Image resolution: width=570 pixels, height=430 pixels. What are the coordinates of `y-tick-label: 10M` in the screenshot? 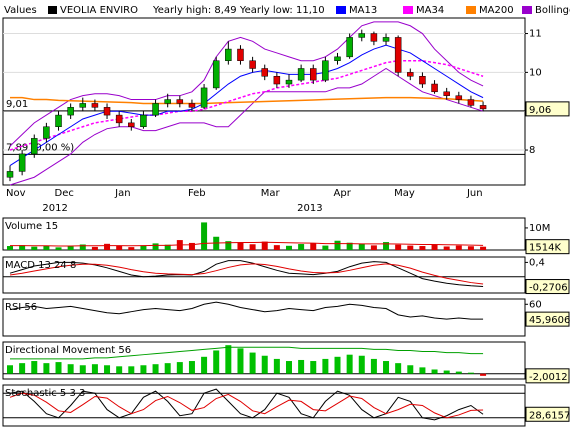 It's located at (539, 228).